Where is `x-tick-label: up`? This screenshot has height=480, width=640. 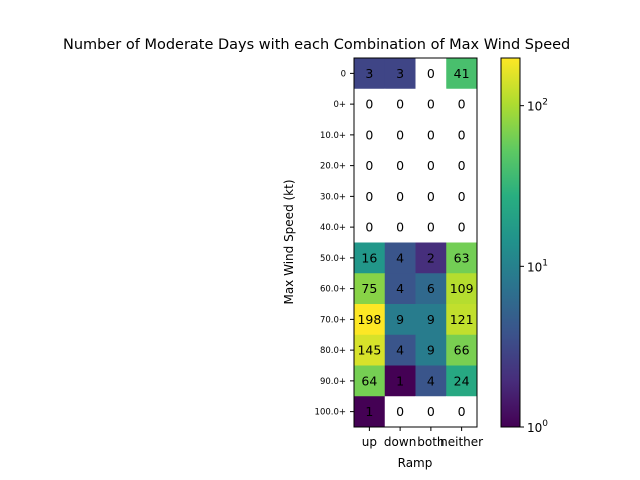 x-tick-label: up is located at coordinates (369, 442).